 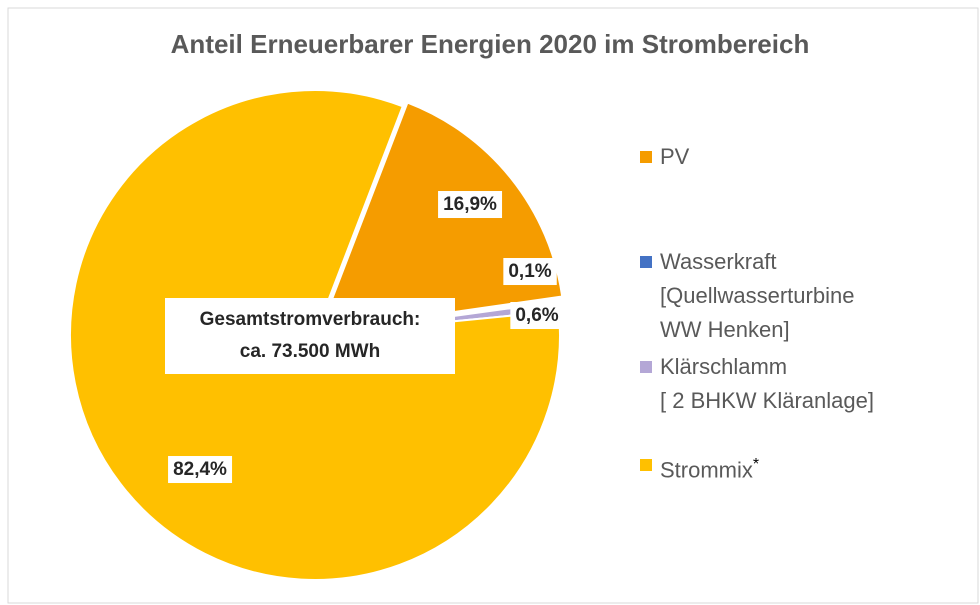 What do you see at coordinates (310, 336) in the screenshot?
I see `annotation-box` at bounding box center [310, 336].